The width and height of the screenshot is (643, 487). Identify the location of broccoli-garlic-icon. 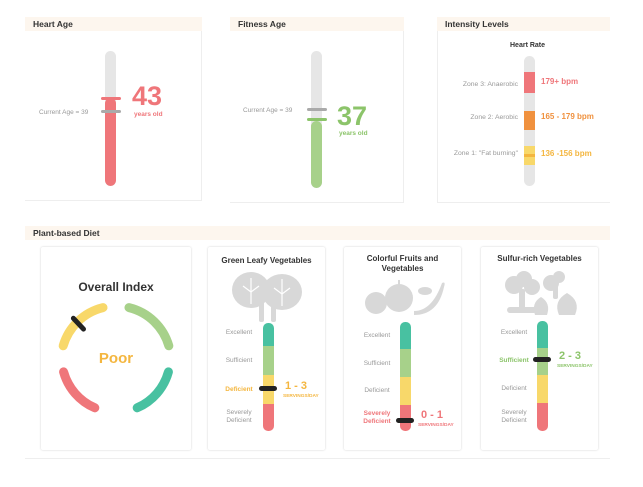
(541, 293).